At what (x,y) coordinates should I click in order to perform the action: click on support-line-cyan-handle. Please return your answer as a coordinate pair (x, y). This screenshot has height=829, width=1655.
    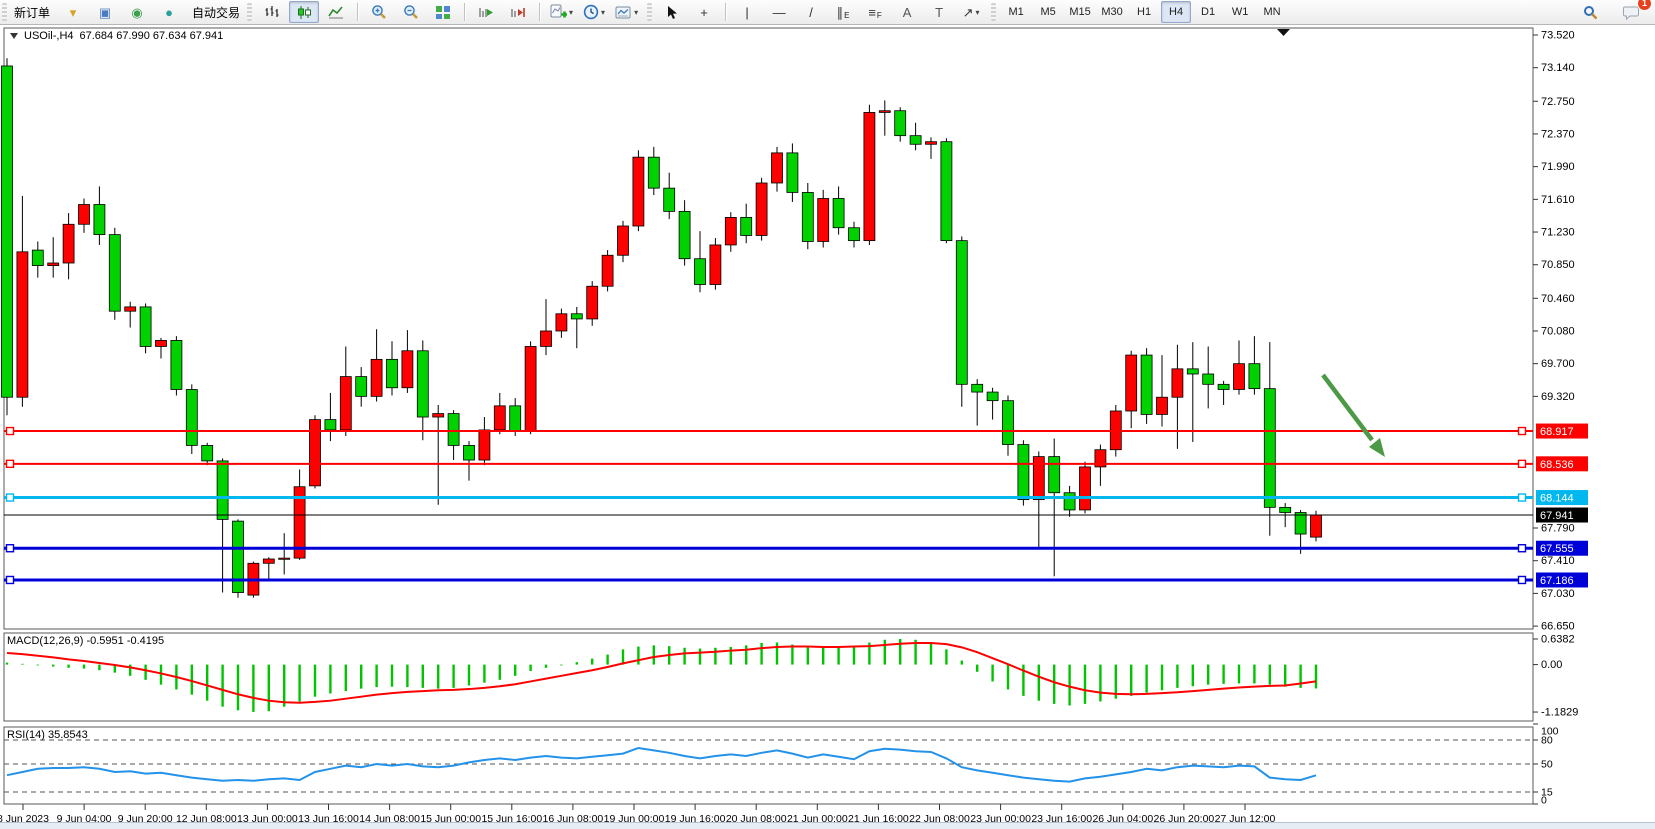
    Looking at the image, I should click on (10, 497).